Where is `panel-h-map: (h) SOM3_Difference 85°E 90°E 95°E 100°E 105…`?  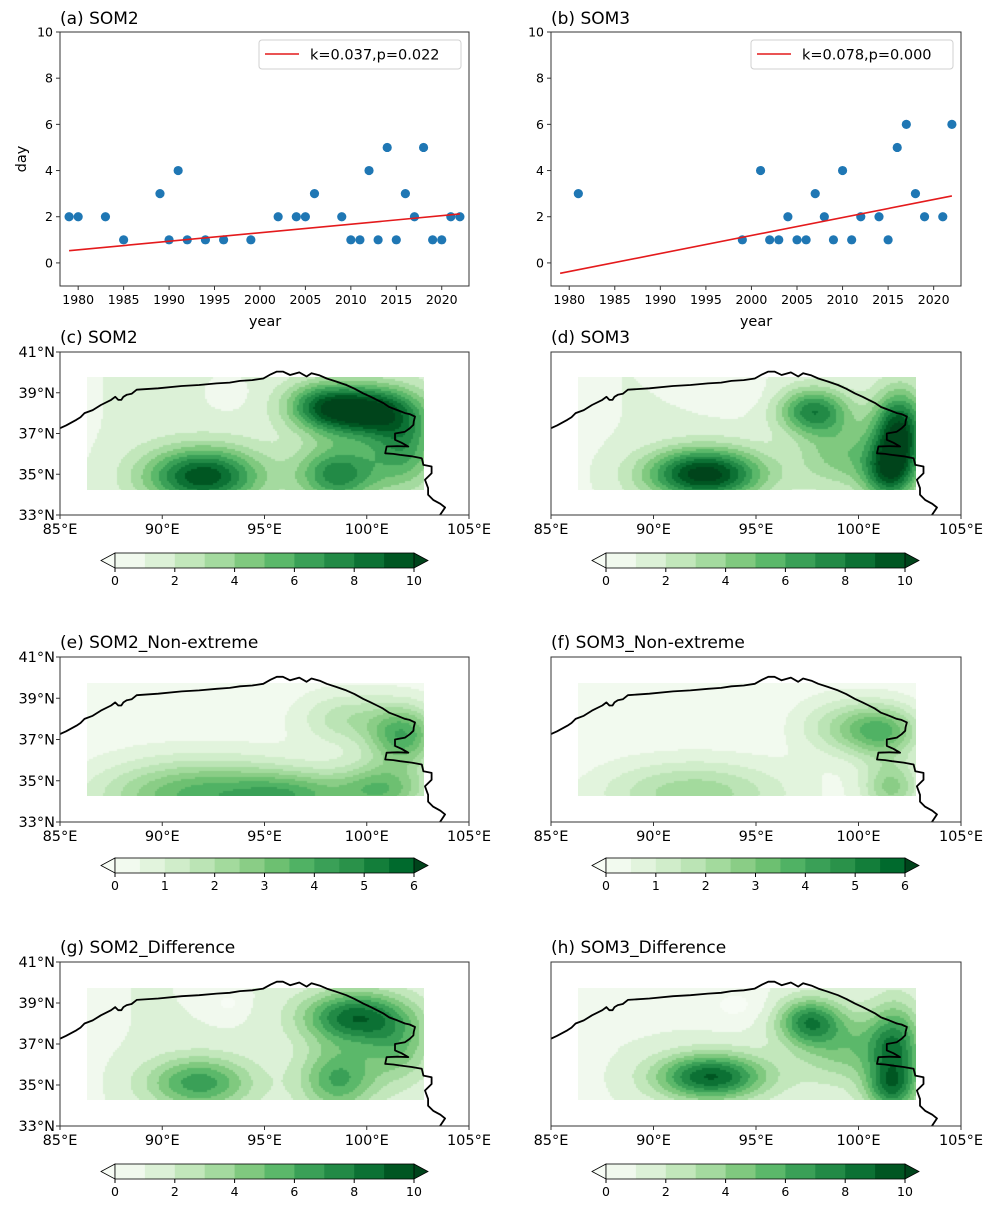
panel-h-map: (h) SOM3_Difference 85°E 90°E 95°E 100°E 105… is located at coordinates (758, 1068).